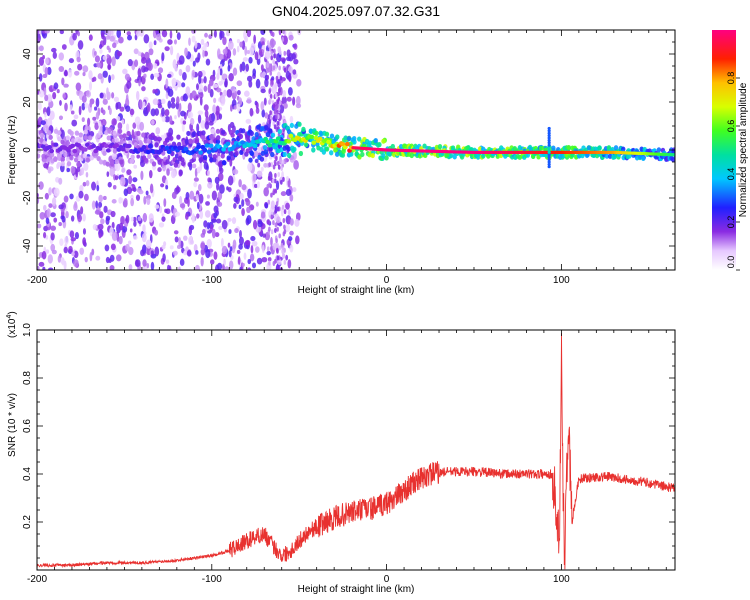 The width and height of the screenshot is (750, 600). I want to click on y-tick-label: 1.0, so click(27, 330).